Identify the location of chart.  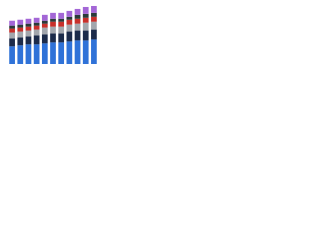
(53, 34).